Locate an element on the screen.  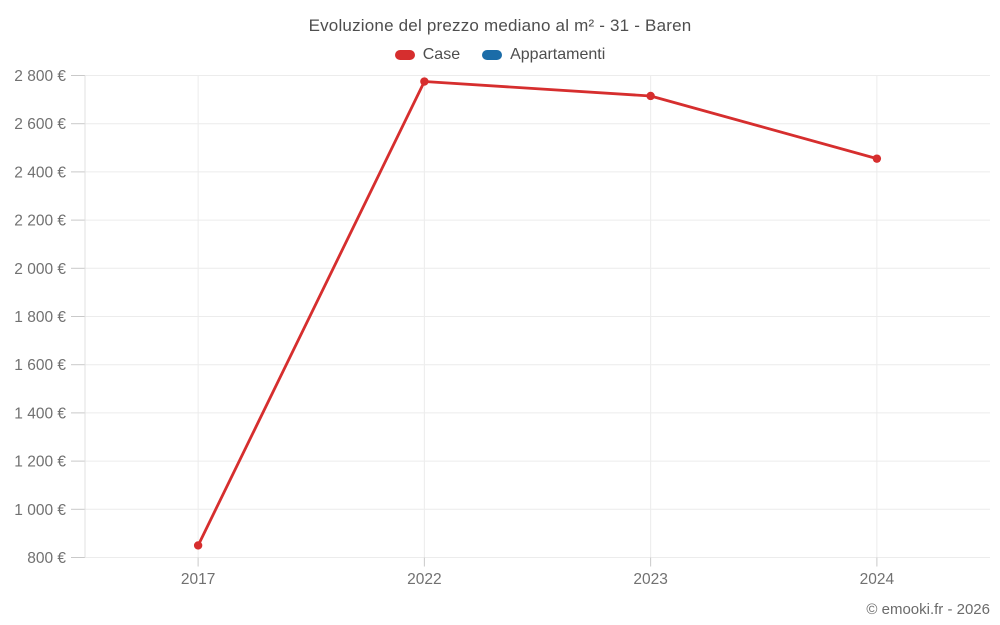
x-tick-label: 2023 is located at coordinates (650, 579).